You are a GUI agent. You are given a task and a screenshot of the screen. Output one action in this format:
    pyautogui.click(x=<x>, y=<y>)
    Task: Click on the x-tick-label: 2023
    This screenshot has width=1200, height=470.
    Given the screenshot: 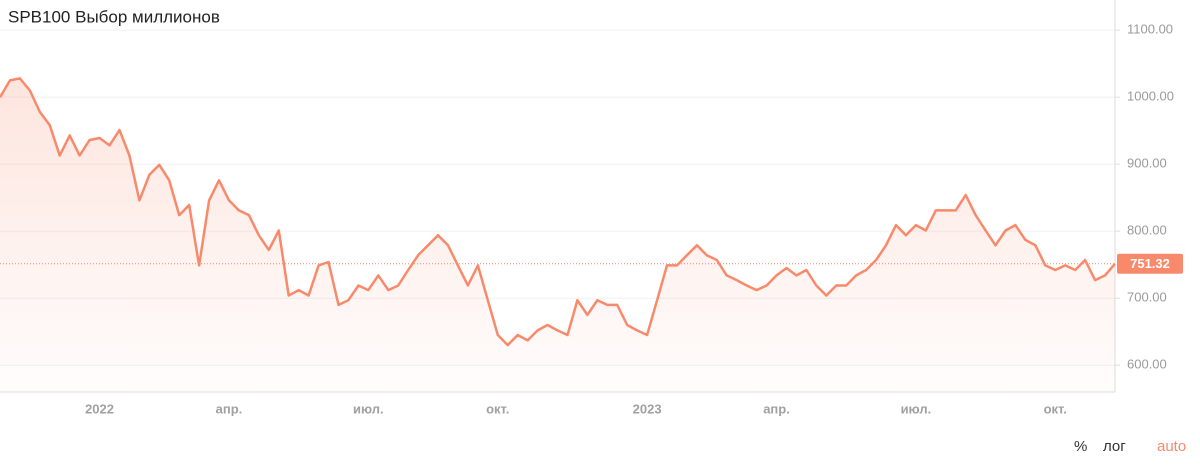 What is the action you would take?
    pyautogui.click(x=647, y=408)
    